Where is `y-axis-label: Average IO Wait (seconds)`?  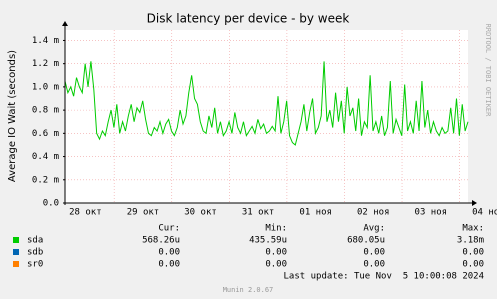
y-axis-label: Average IO Wait (seconds) is located at coordinates (12, 116).